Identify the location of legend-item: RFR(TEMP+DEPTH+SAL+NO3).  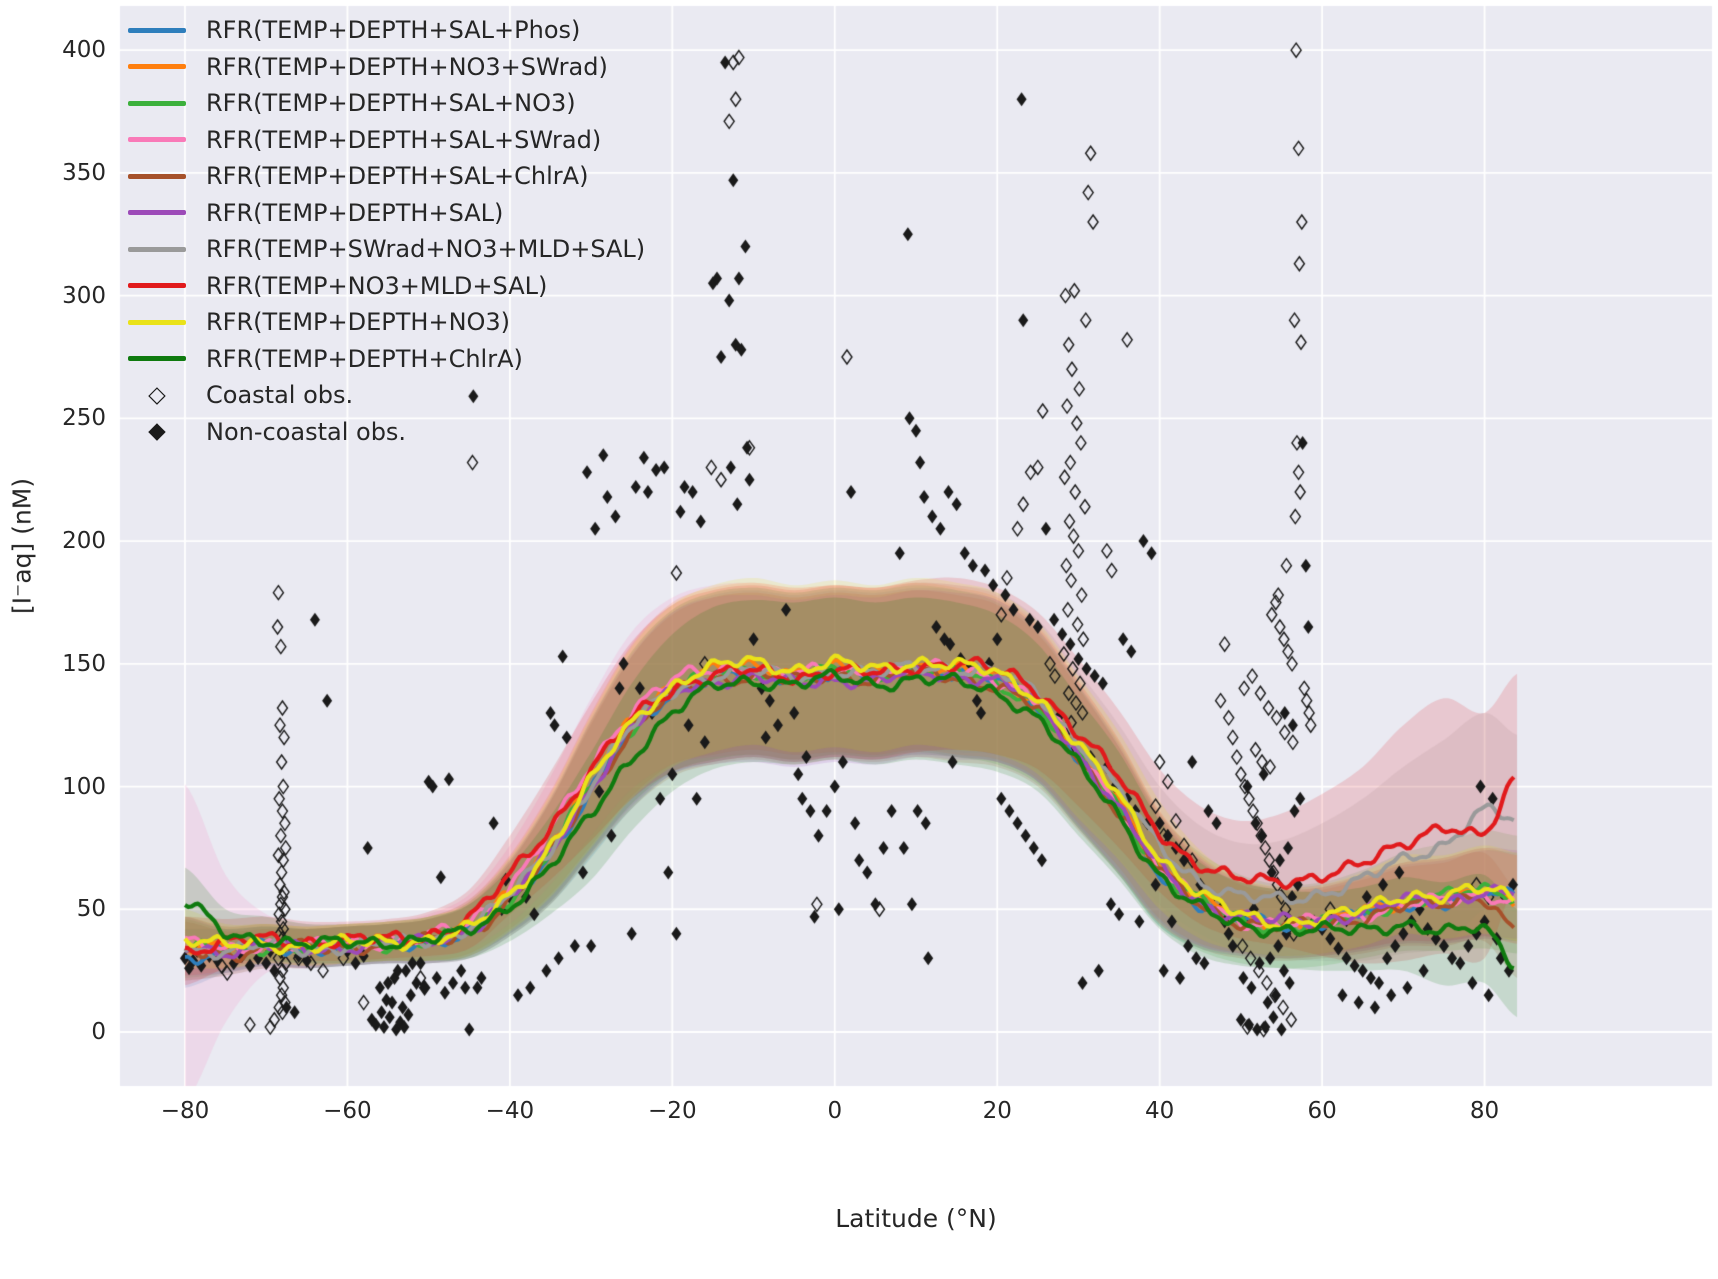
(386, 103).